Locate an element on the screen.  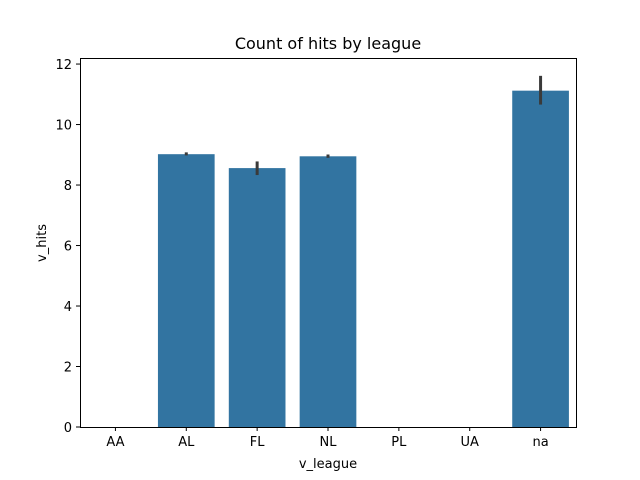
y-axis: 0 2 4 6 8 10 12 is located at coordinates (67, 247).